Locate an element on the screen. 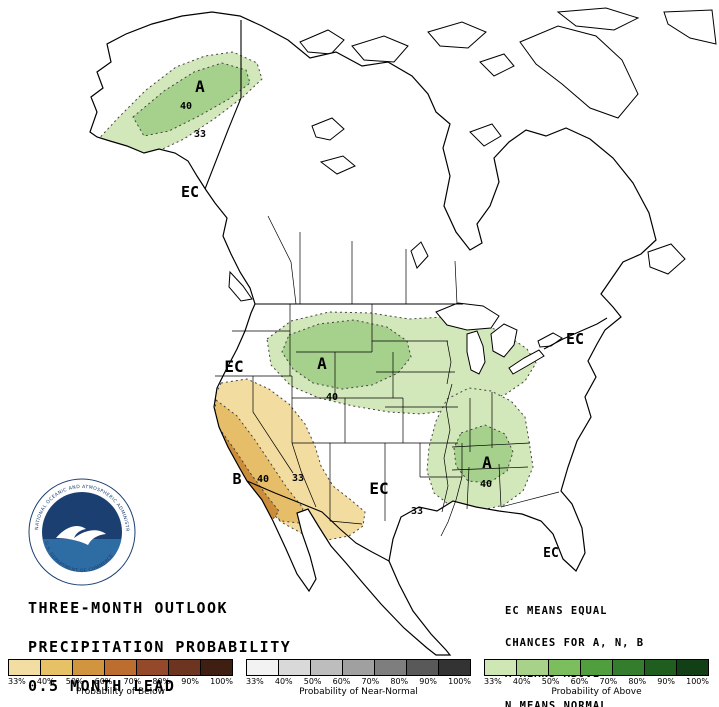 The width and height of the screenshot is (719, 707). alaska-max-label: A is located at coordinates (200, 86).